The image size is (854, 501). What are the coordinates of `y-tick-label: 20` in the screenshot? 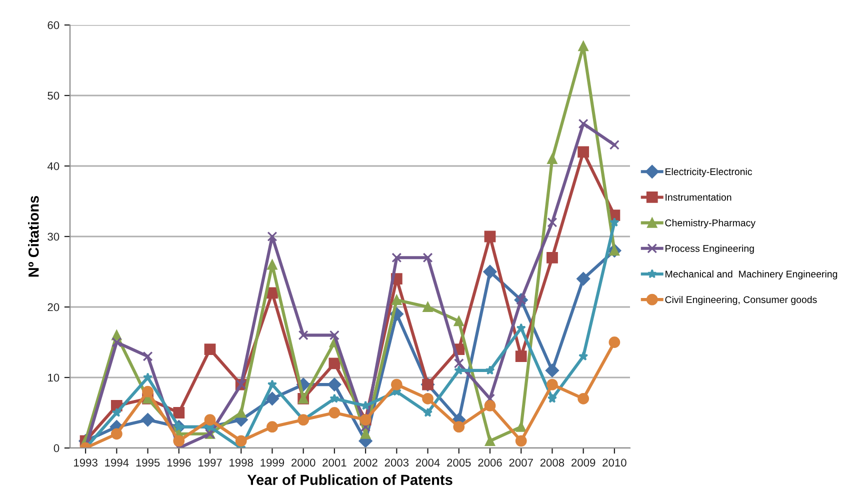 It's located at (54, 307).